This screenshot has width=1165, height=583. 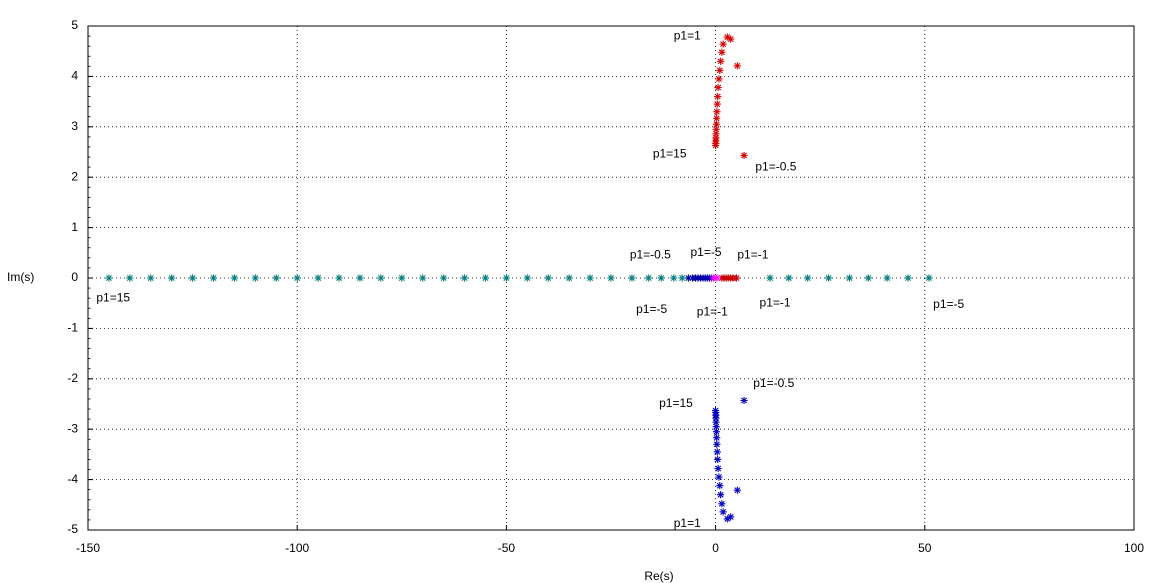 What do you see at coordinates (74, 227) in the screenshot?
I see `y-tick-label: 1` at bounding box center [74, 227].